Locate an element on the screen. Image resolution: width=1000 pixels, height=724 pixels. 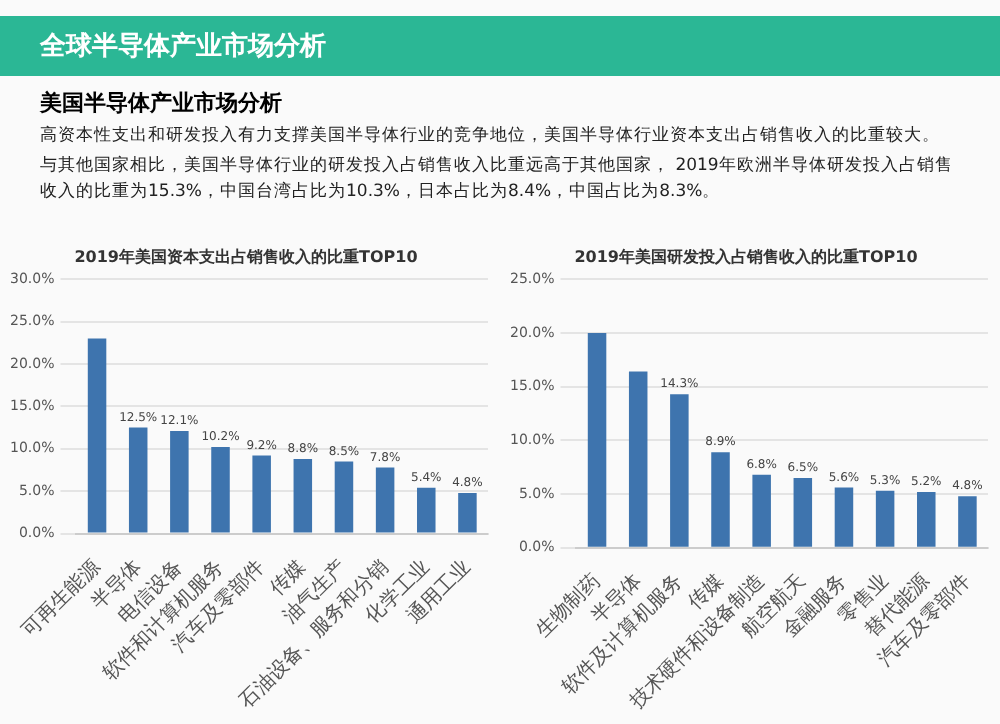
text: 全球半导体产业市场分析 is located at coordinates (500, 46).